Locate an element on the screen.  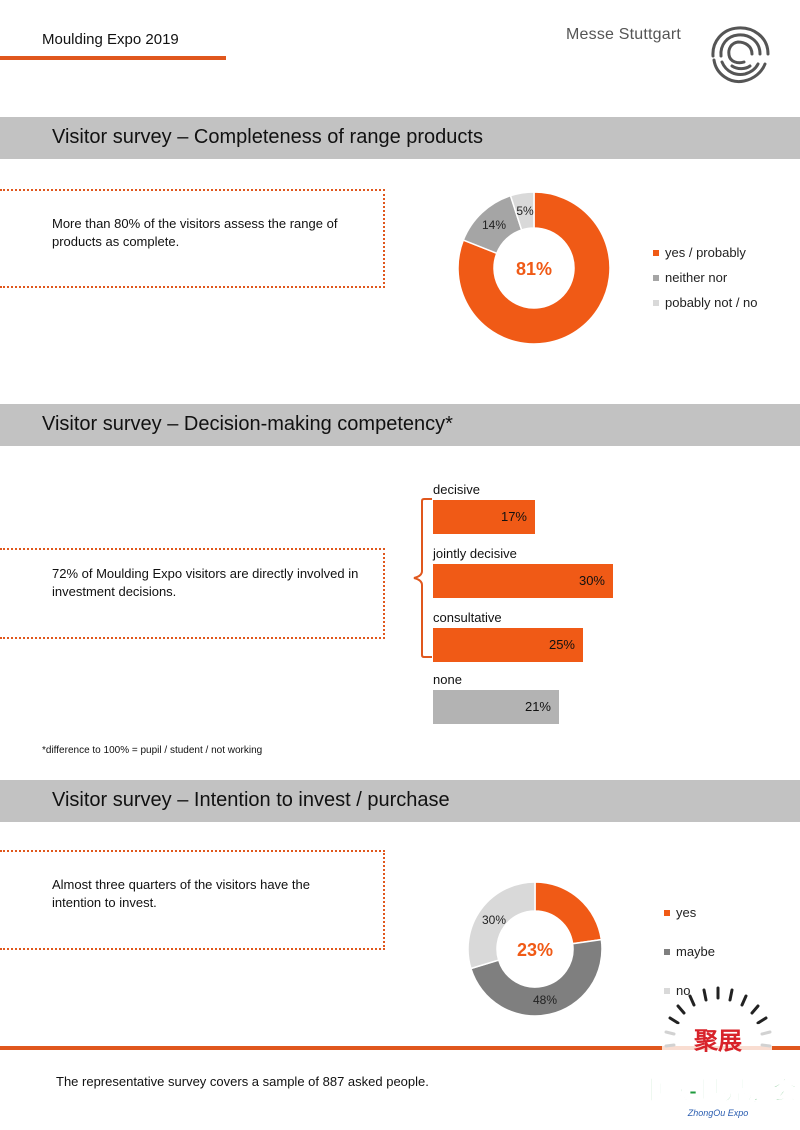
donut-slice-yes is located at coordinates (568, 913).